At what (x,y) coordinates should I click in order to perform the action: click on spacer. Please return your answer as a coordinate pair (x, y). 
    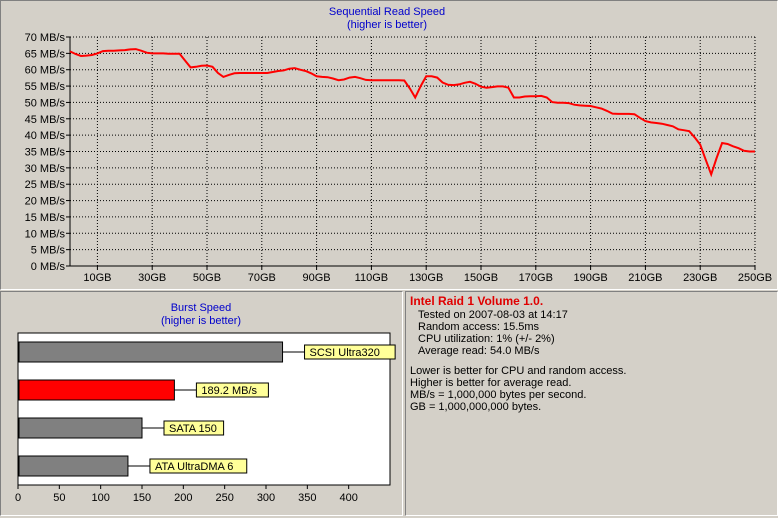
    Looking at the image, I should click on (591, 361).